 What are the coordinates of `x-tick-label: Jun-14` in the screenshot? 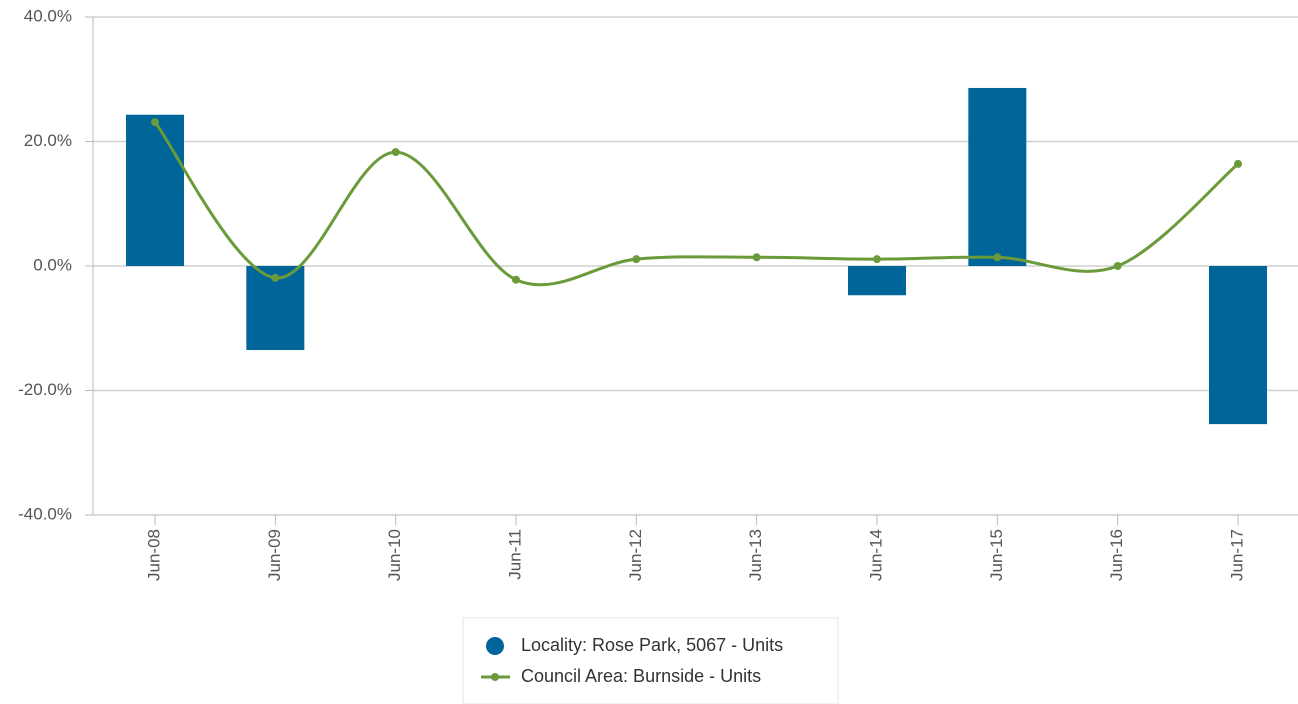 It's located at (875, 555).